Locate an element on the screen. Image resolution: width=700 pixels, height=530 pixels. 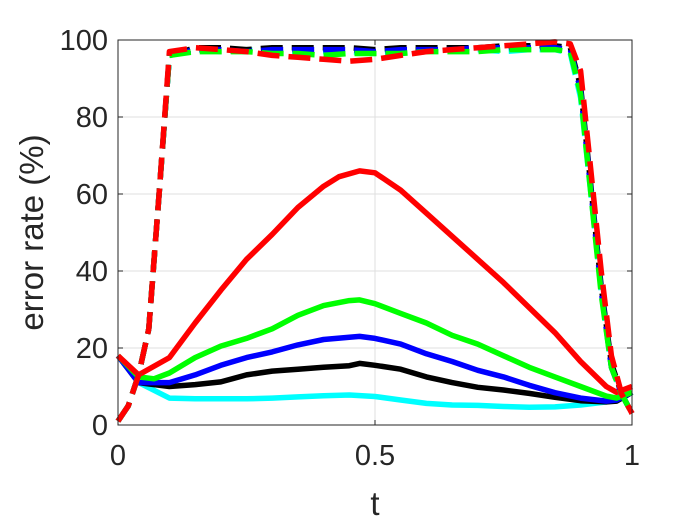
x-tick-label: 0.5 is located at coordinates (375, 456).